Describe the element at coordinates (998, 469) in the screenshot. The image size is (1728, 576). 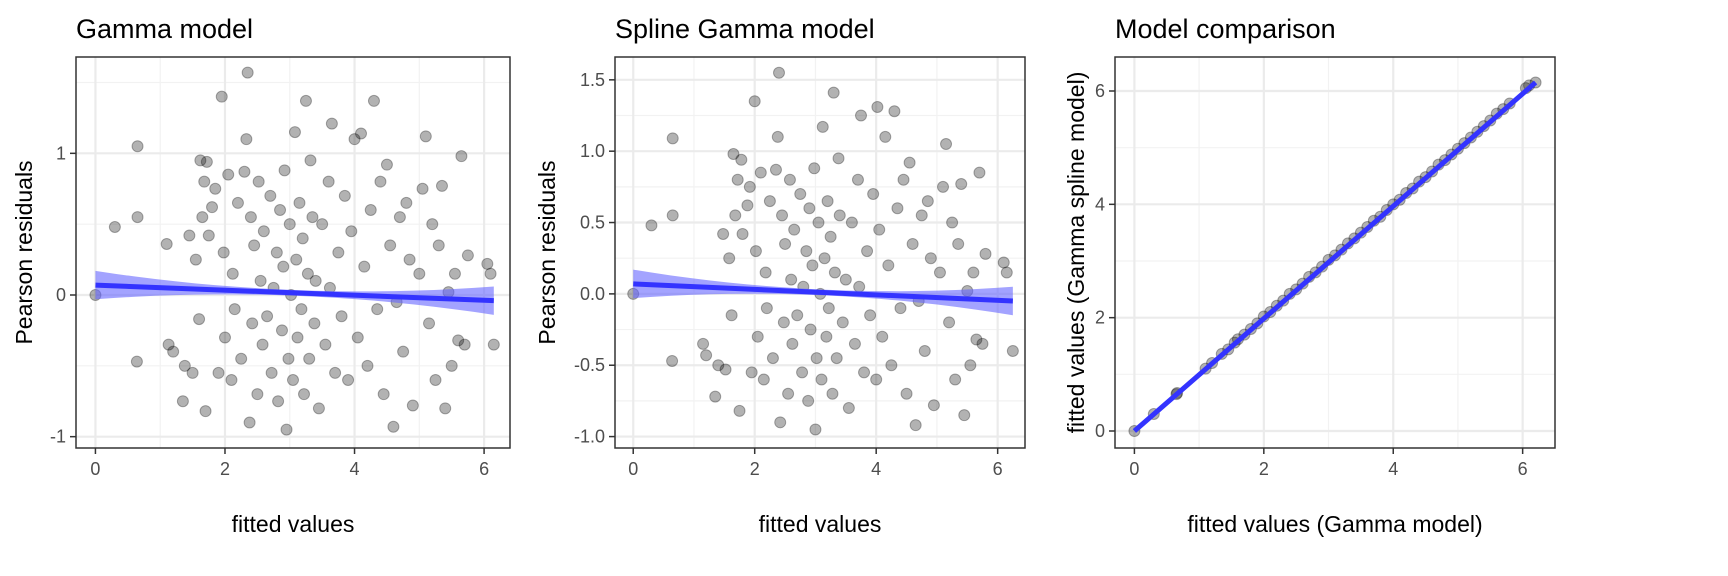
I see `x-tick-label: 6` at that location.